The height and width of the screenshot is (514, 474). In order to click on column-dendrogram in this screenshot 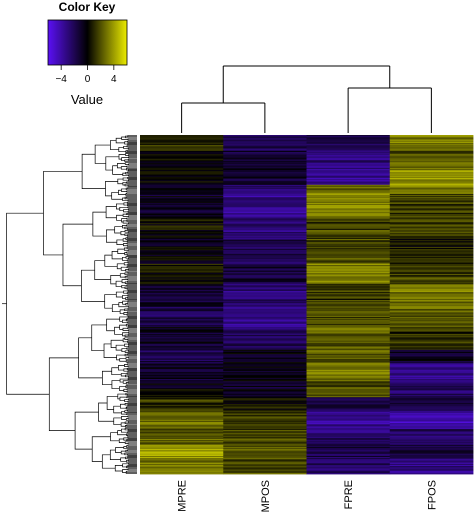, I will do `click(306, 99)`.